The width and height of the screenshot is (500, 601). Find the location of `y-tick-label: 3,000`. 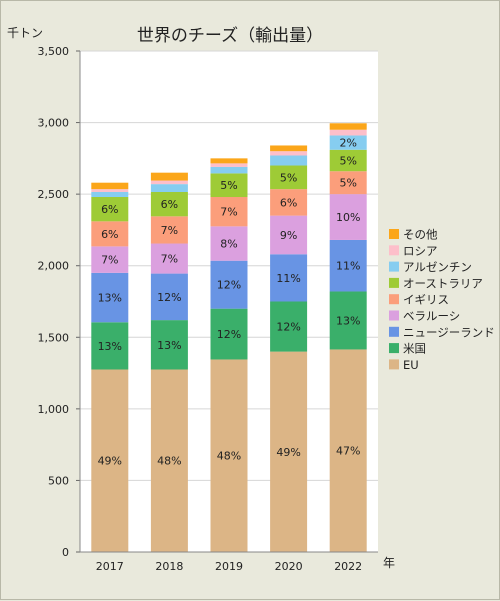

y-tick-label: 3,000 is located at coordinates (54, 123).